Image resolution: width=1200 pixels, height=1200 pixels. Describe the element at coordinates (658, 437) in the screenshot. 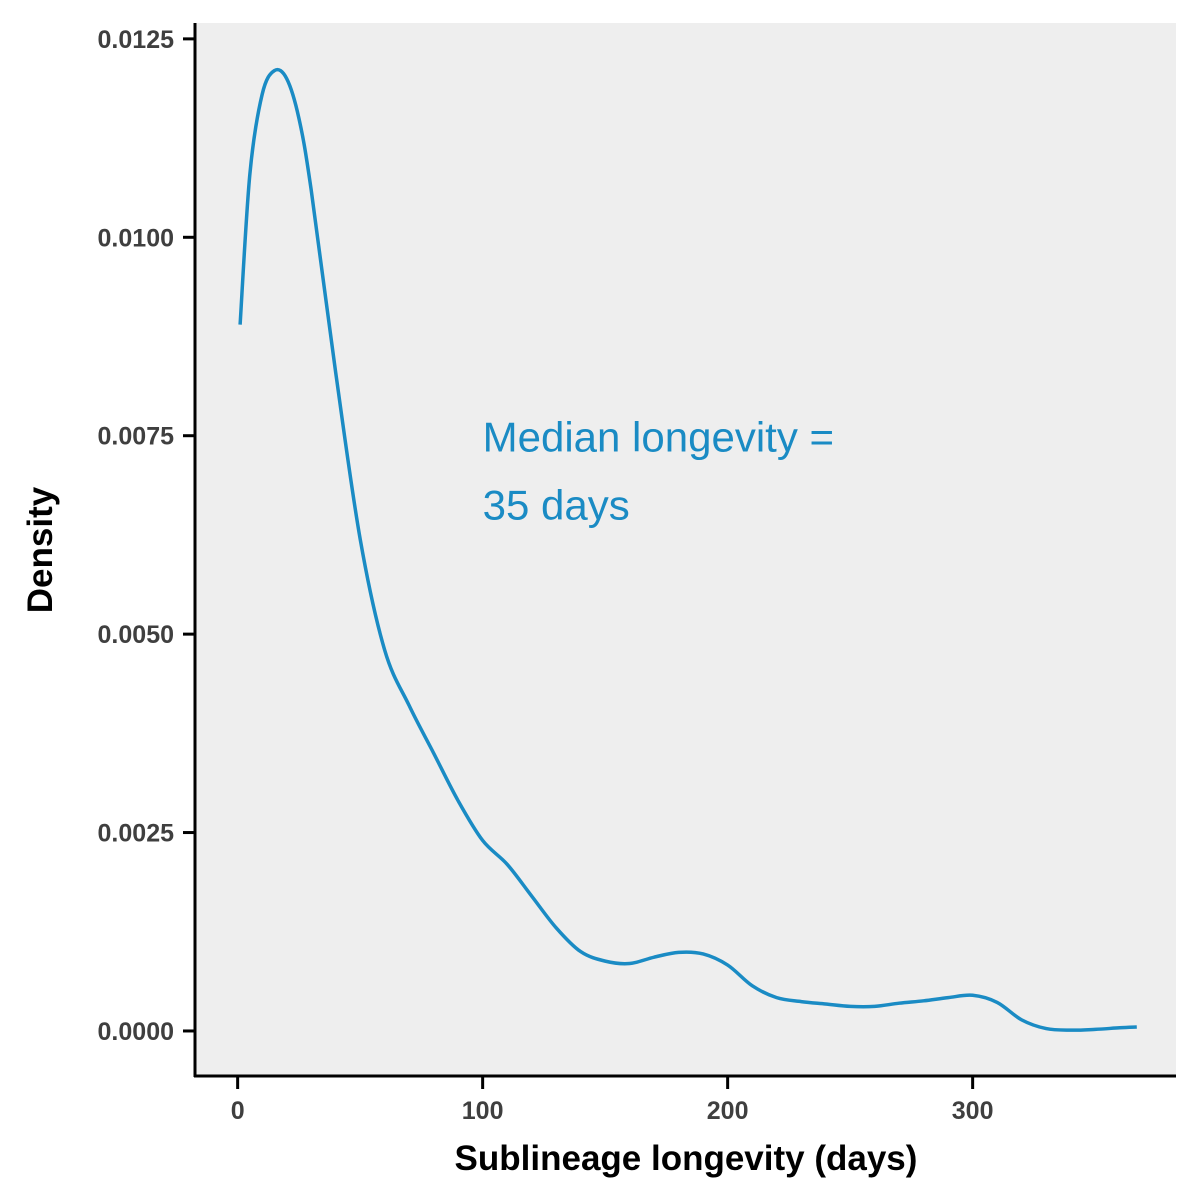

I see `annotation-line-1: Median longevity =` at that location.